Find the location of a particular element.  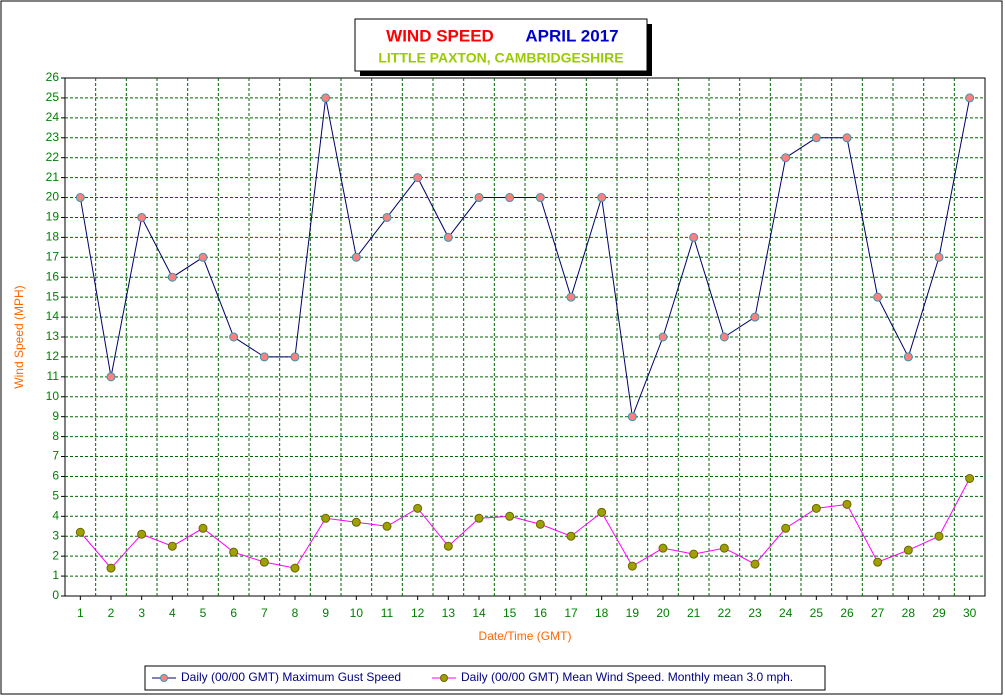

x-tick-label: 19 is located at coordinates (633, 613).